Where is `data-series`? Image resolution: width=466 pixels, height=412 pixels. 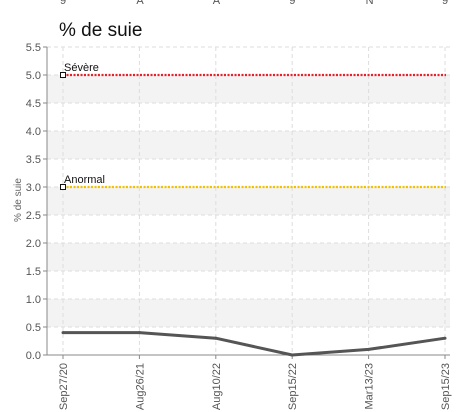 data-series is located at coordinates (254, 344).